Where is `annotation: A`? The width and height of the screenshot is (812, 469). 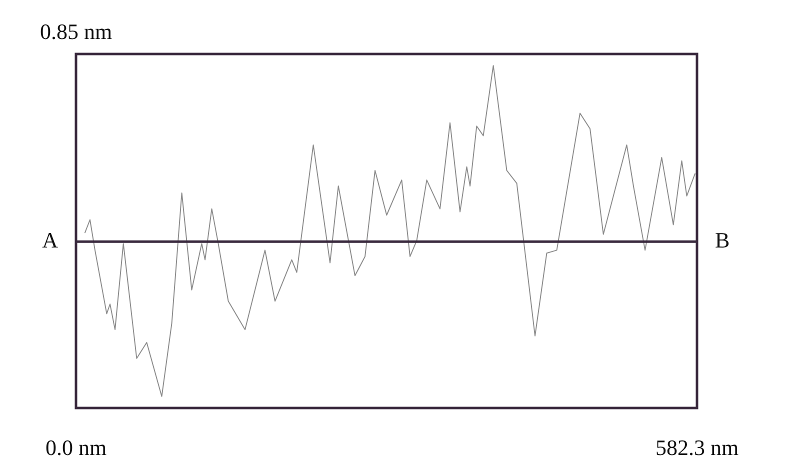
annotation: A is located at coordinates (50, 239).